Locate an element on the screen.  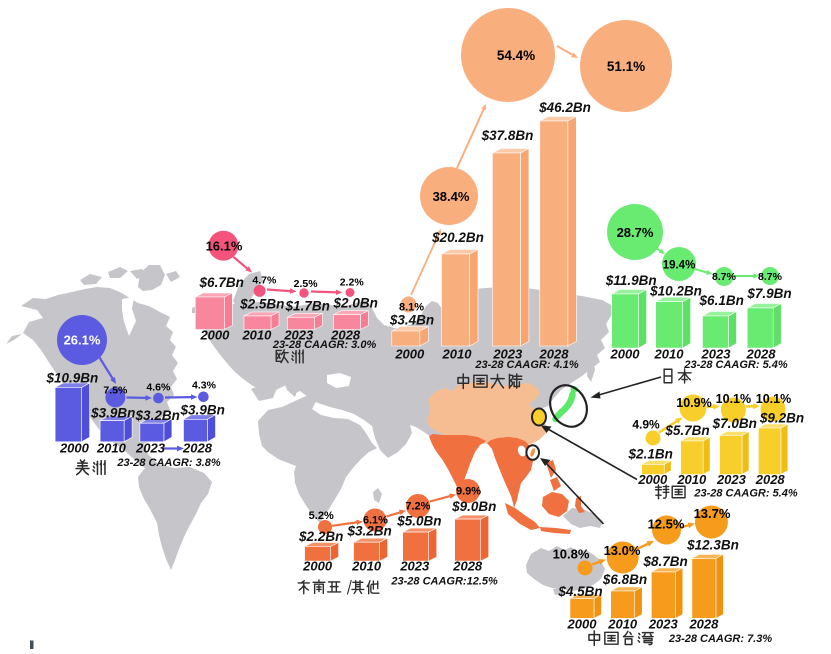
svg-text: 23-28 CAAGR: 4.1% is located at coordinates (526, 365).